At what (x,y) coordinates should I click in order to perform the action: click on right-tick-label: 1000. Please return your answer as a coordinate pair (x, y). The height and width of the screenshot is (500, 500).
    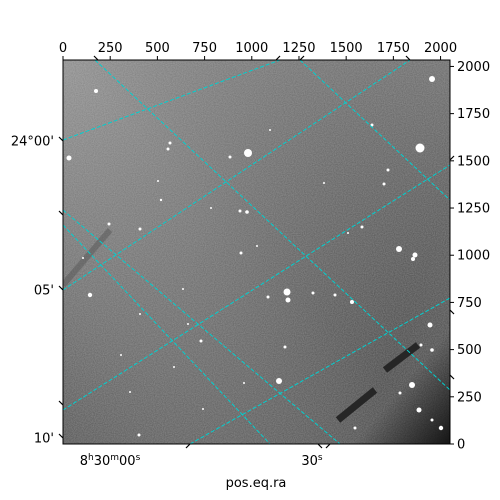
    Looking at the image, I should click on (473, 256).